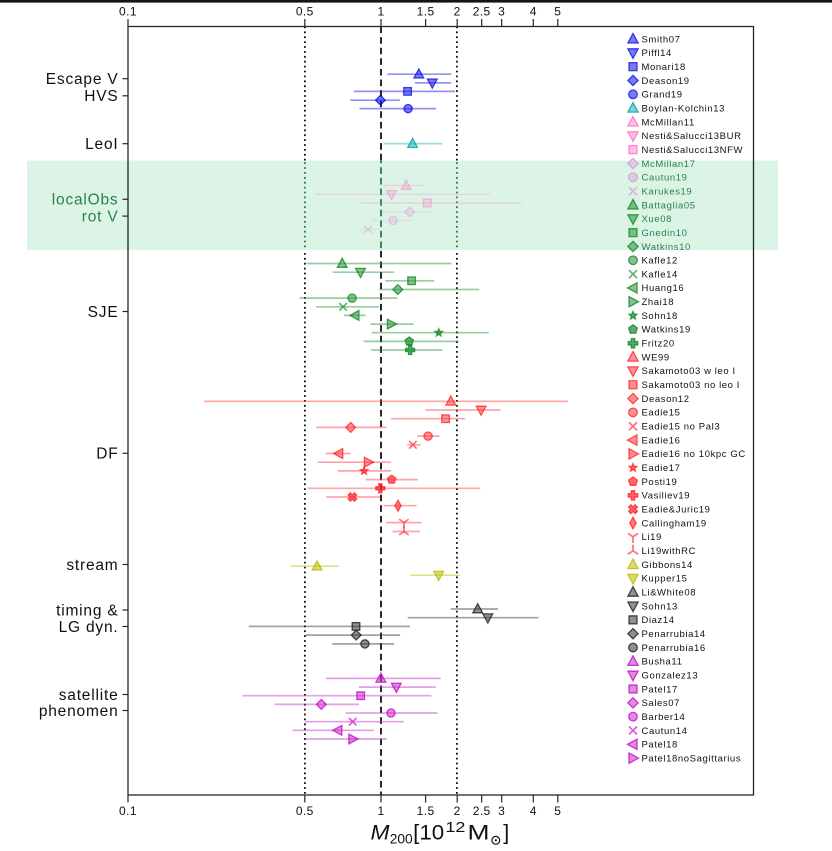  What do you see at coordinates (660, 316) in the screenshot?
I see `svg-text: Sohn18` at bounding box center [660, 316].